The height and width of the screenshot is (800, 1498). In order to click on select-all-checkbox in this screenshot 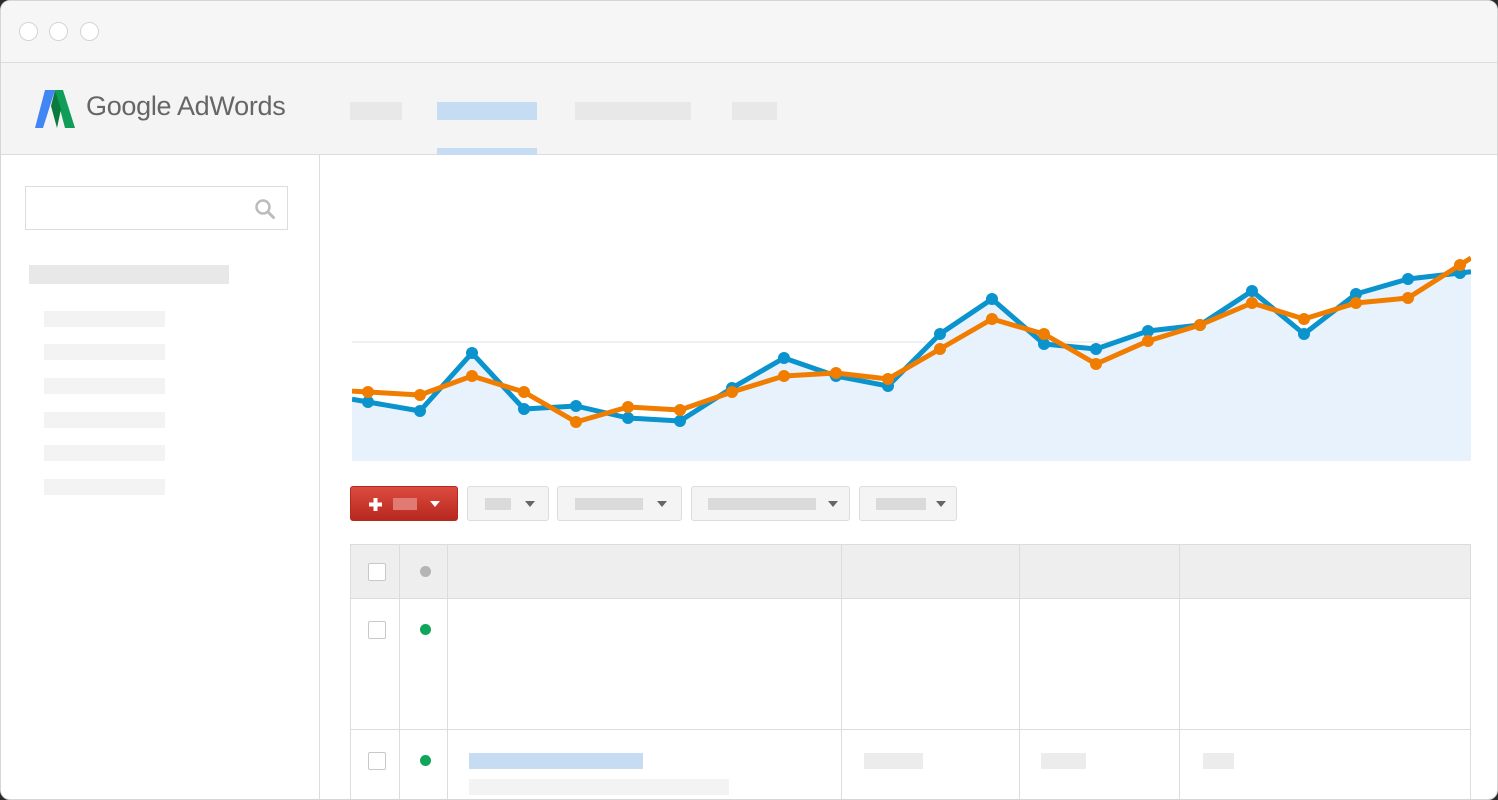, I will do `click(377, 572)`.